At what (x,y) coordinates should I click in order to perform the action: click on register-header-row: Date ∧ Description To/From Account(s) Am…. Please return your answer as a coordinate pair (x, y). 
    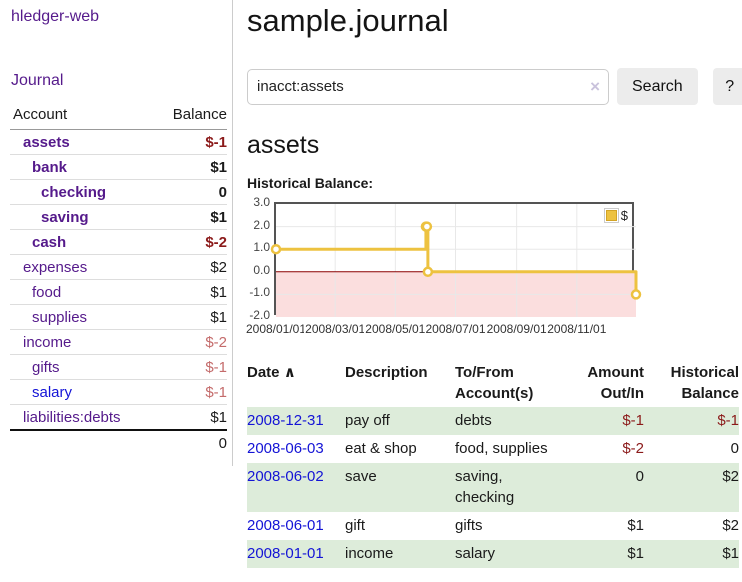
    Looking at the image, I should click on (493, 383).